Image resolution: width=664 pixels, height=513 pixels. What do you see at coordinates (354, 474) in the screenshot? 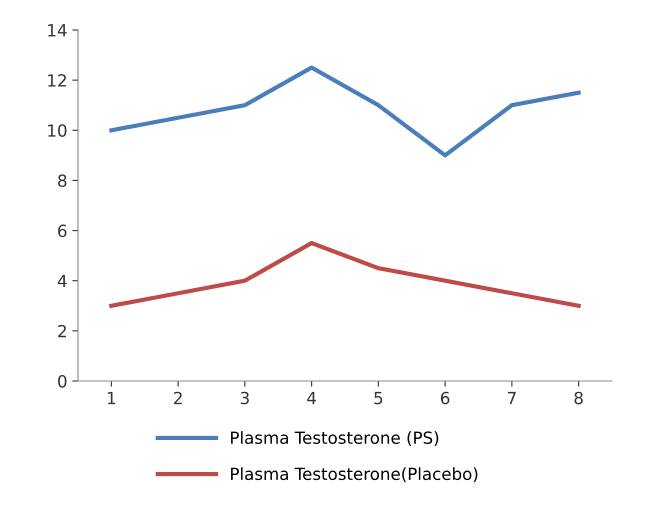
I see `legend-label: Plasma Testosterone(Placebo)` at bounding box center [354, 474].